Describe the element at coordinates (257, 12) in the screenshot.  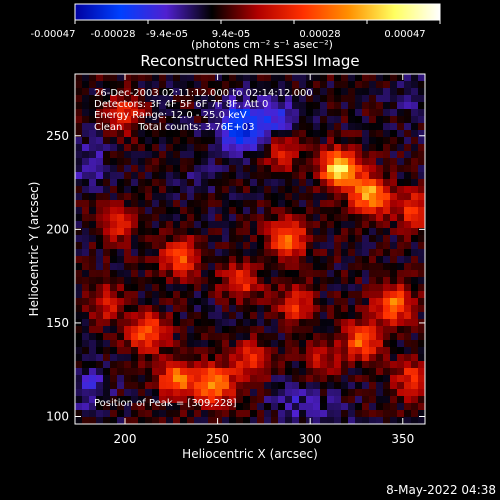
I see `colorbar-gradient` at that location.